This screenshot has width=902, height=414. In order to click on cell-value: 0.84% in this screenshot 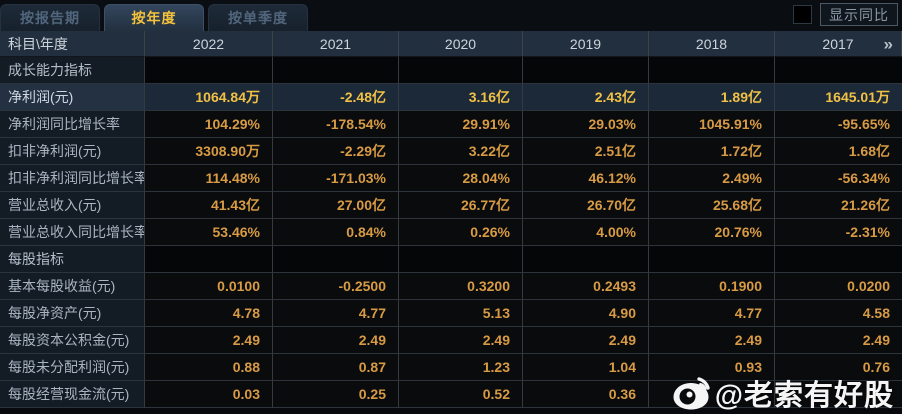, I will do `click(336, 232)`.